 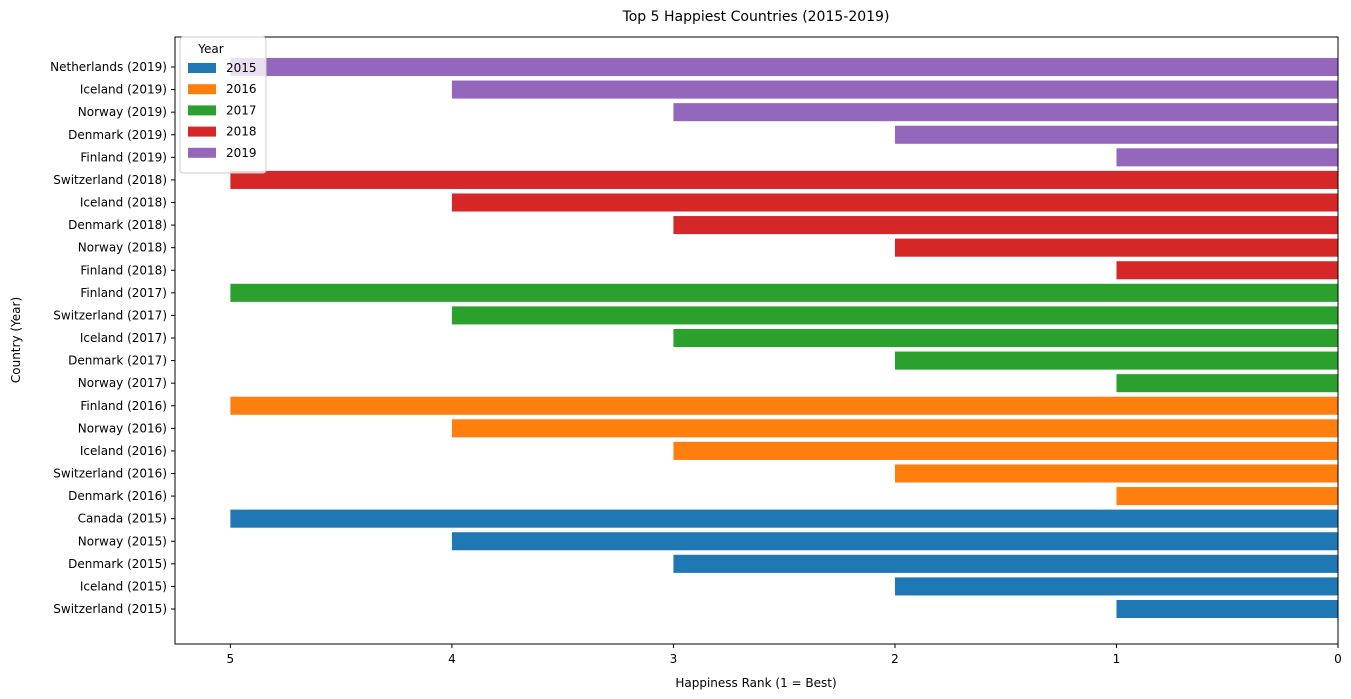 What do you see at coordinates (108, 67) in the screenshot?
I see `y-tick-label: Netherlands (2019)` at bounding box center [108, 67].